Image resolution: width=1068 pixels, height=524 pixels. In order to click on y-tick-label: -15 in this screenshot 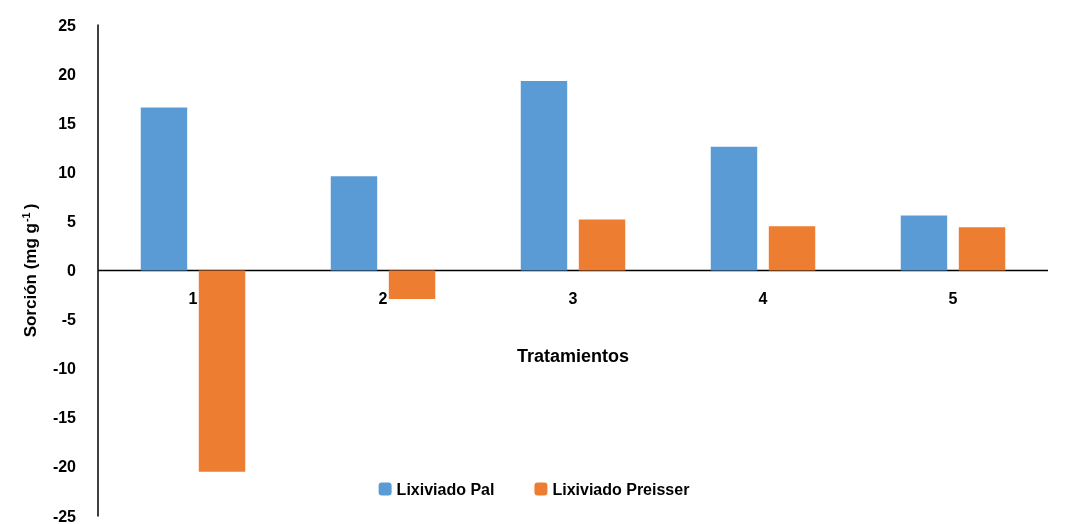, I will do `click(64, 418)`.